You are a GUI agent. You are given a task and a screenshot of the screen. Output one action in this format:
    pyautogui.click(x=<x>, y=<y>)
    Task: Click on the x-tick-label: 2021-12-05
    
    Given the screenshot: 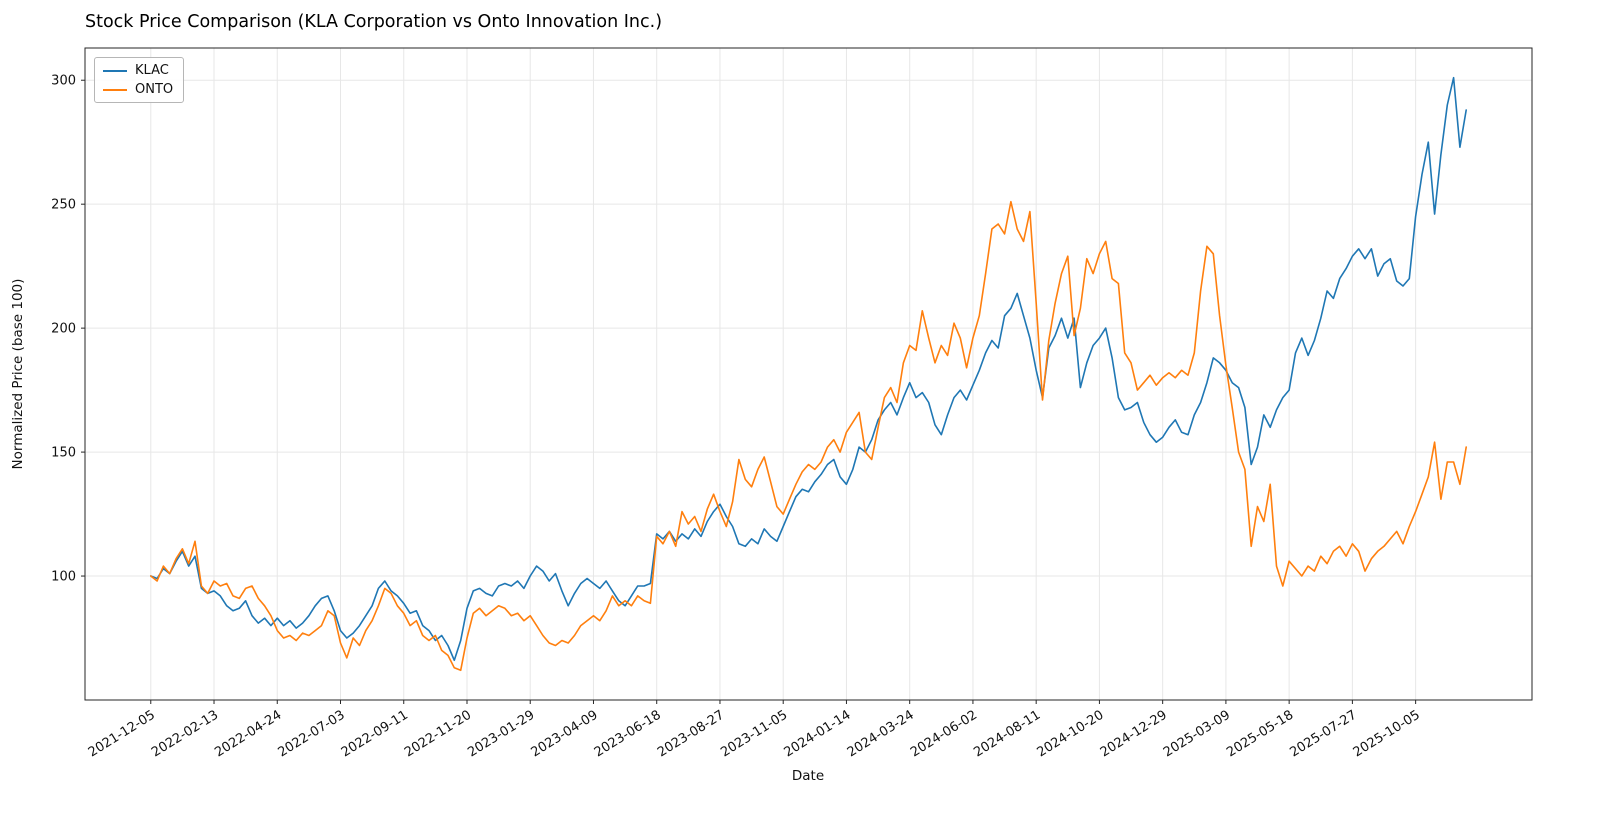 What is the action you would take?
    pyautogui.click(x=122, y=734)
    